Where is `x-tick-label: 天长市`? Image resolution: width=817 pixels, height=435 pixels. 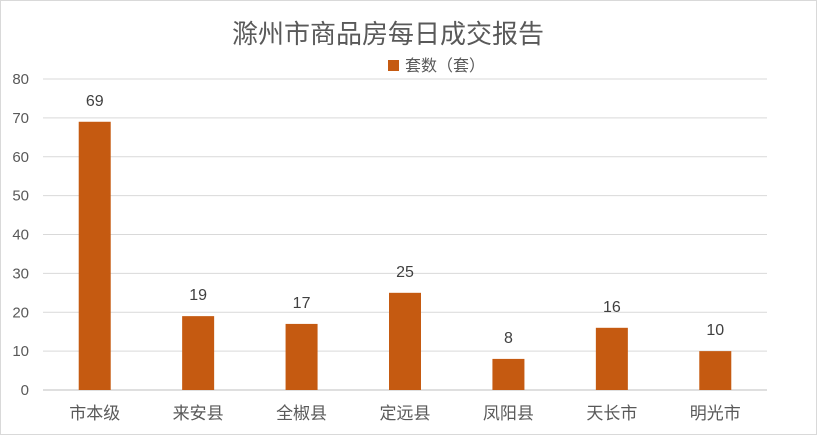
x-tick-label: 天长市 is located at coordinates (611, 414).